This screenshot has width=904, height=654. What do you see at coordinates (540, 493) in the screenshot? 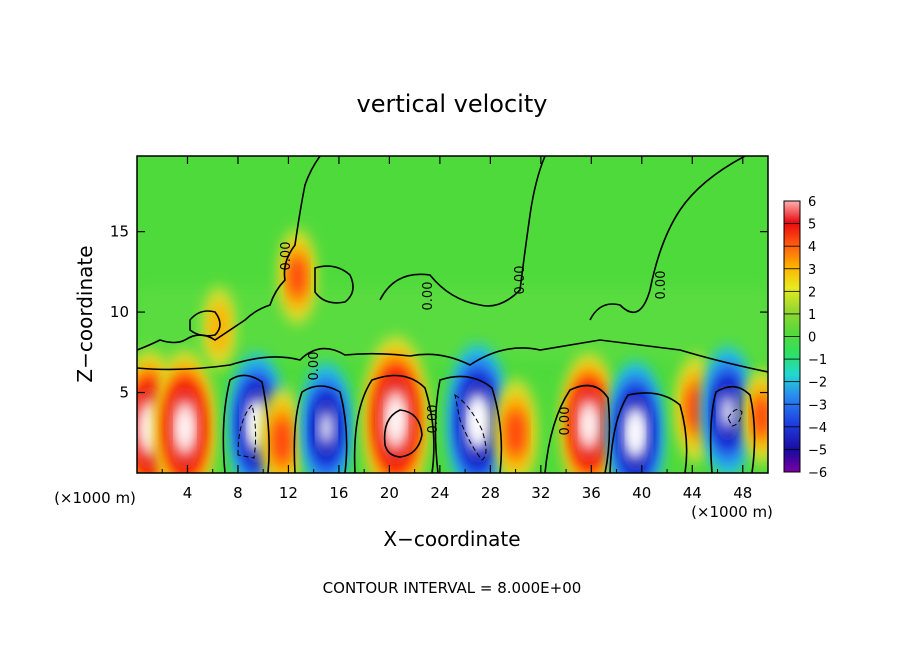
I see `x-tick-label: 32` at bounding box center [540, 493].